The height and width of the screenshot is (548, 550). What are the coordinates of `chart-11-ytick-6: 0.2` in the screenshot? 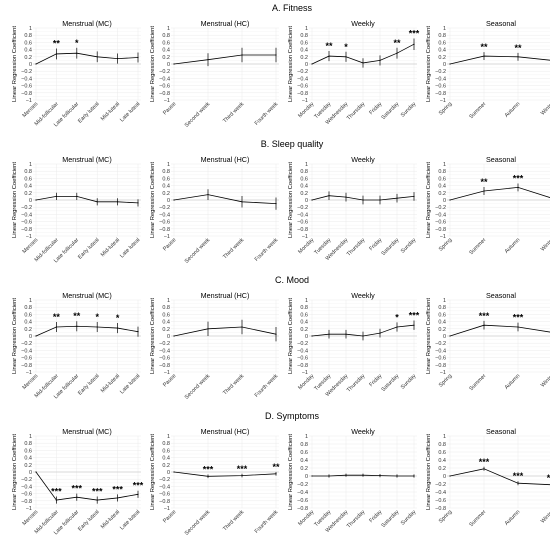 It's located at (442, 330).